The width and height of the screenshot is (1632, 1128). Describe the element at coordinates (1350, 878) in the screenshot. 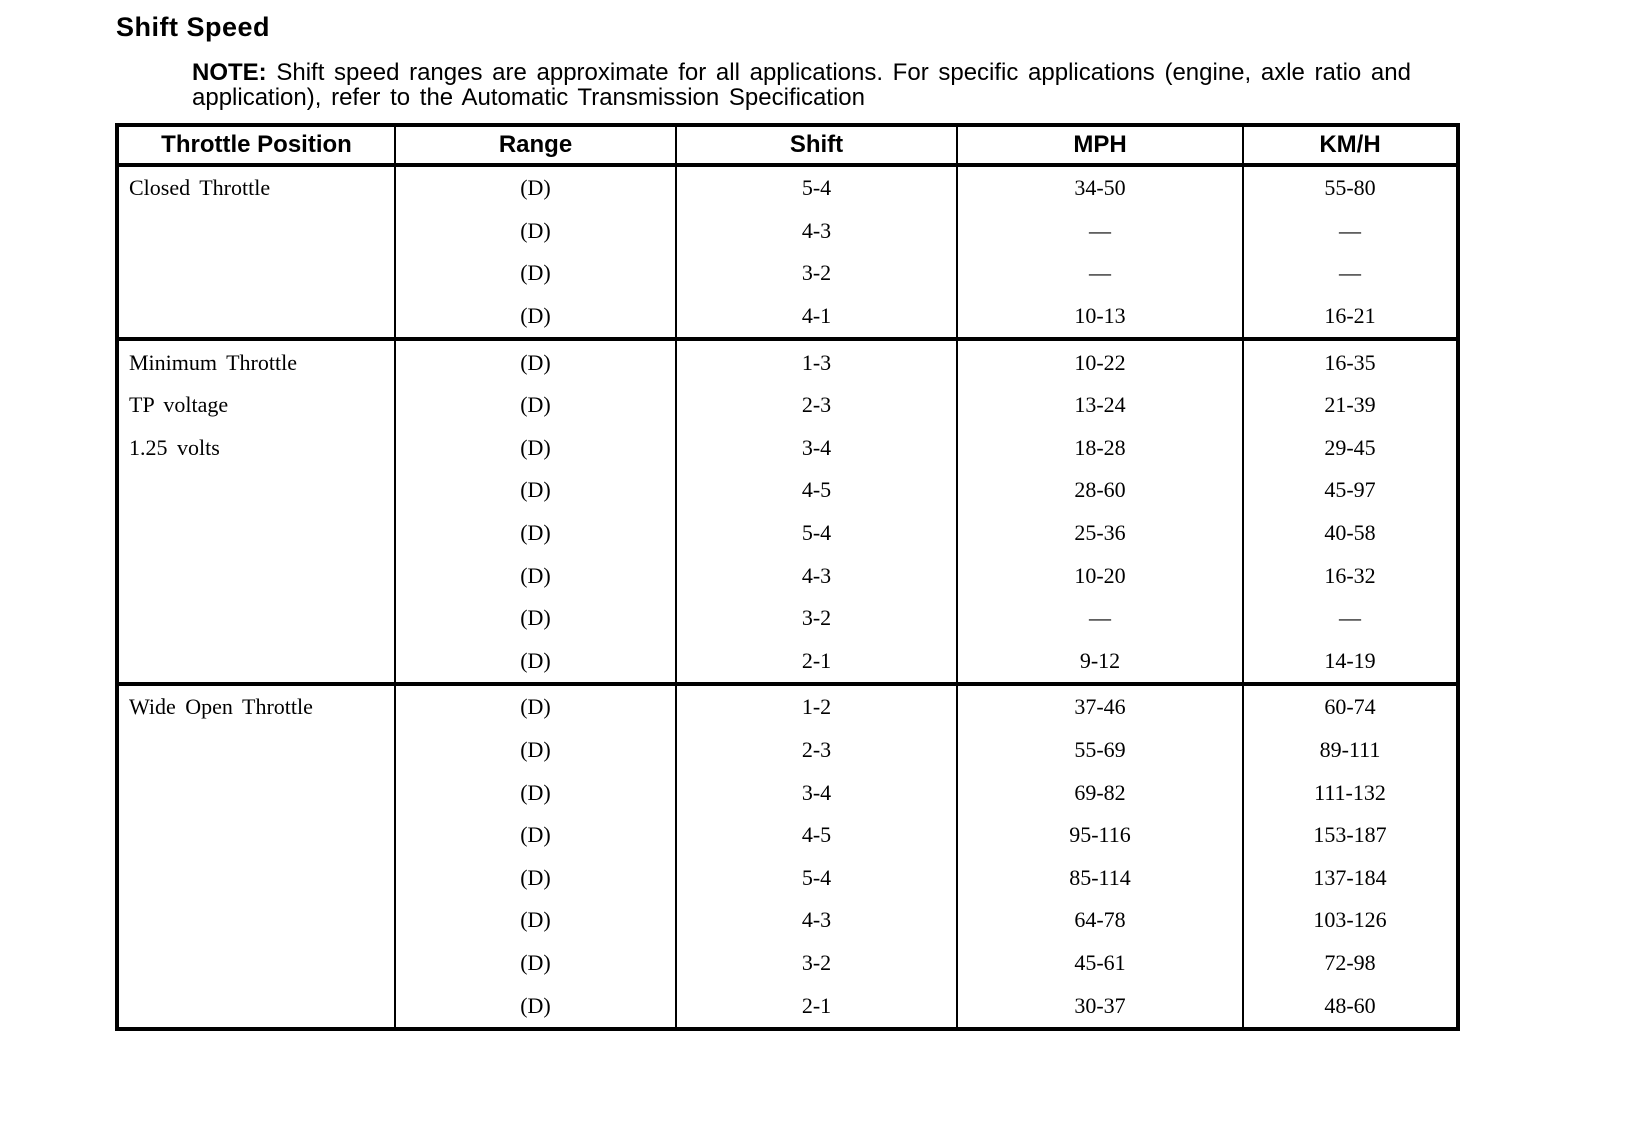

I see `kmh-cell: 137-184` at that location.